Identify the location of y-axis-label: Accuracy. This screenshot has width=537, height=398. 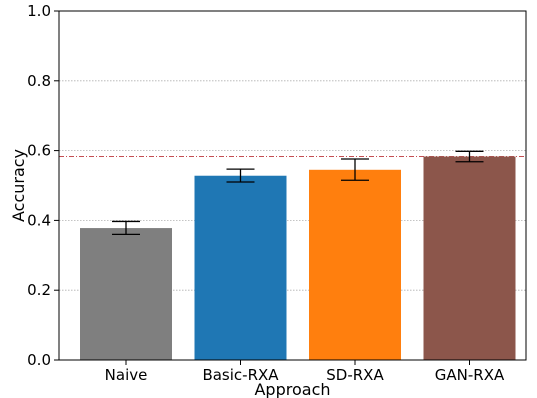
(18, 185).